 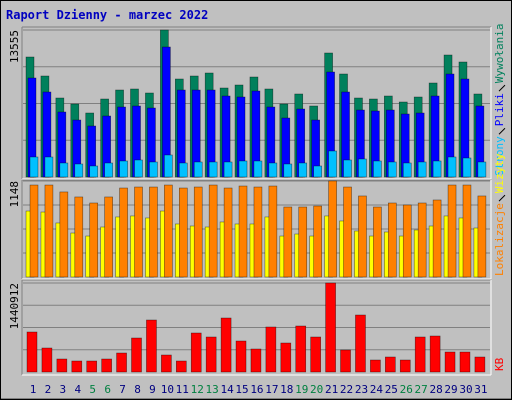 I want to click on legend-label: Strony, so click(x=499, y=156).